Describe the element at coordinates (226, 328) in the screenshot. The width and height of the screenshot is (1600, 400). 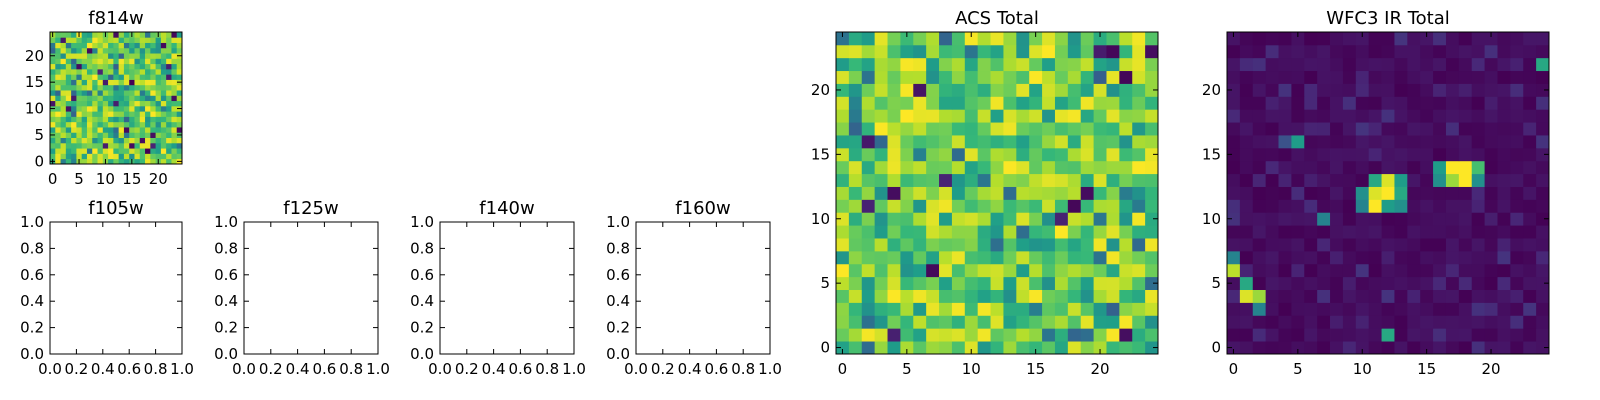
I see `y-tick-label: 0.2` at that location.